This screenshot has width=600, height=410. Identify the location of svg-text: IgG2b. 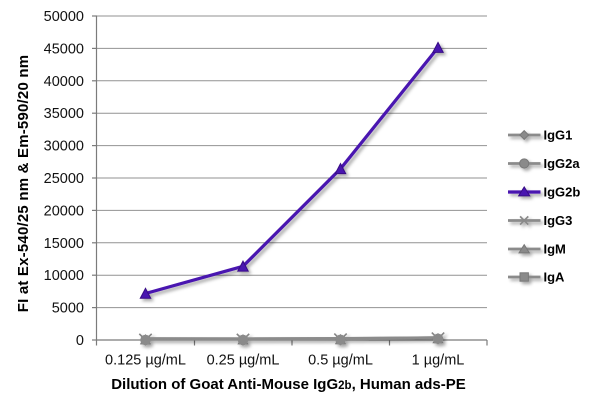
(562, 192).